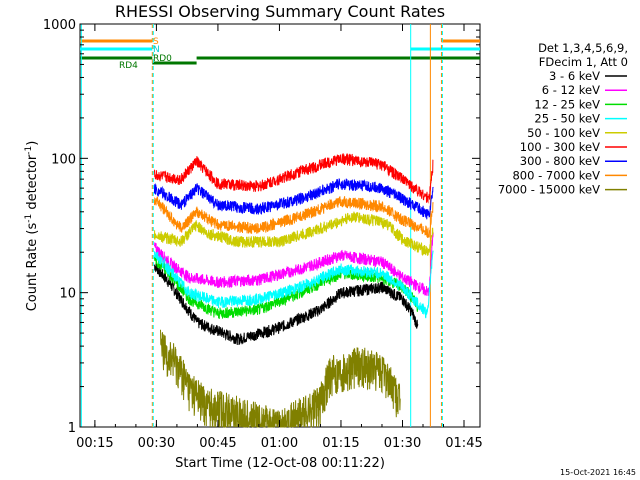  I want to click on y-tick-label-2: 100, so click(63, 159).